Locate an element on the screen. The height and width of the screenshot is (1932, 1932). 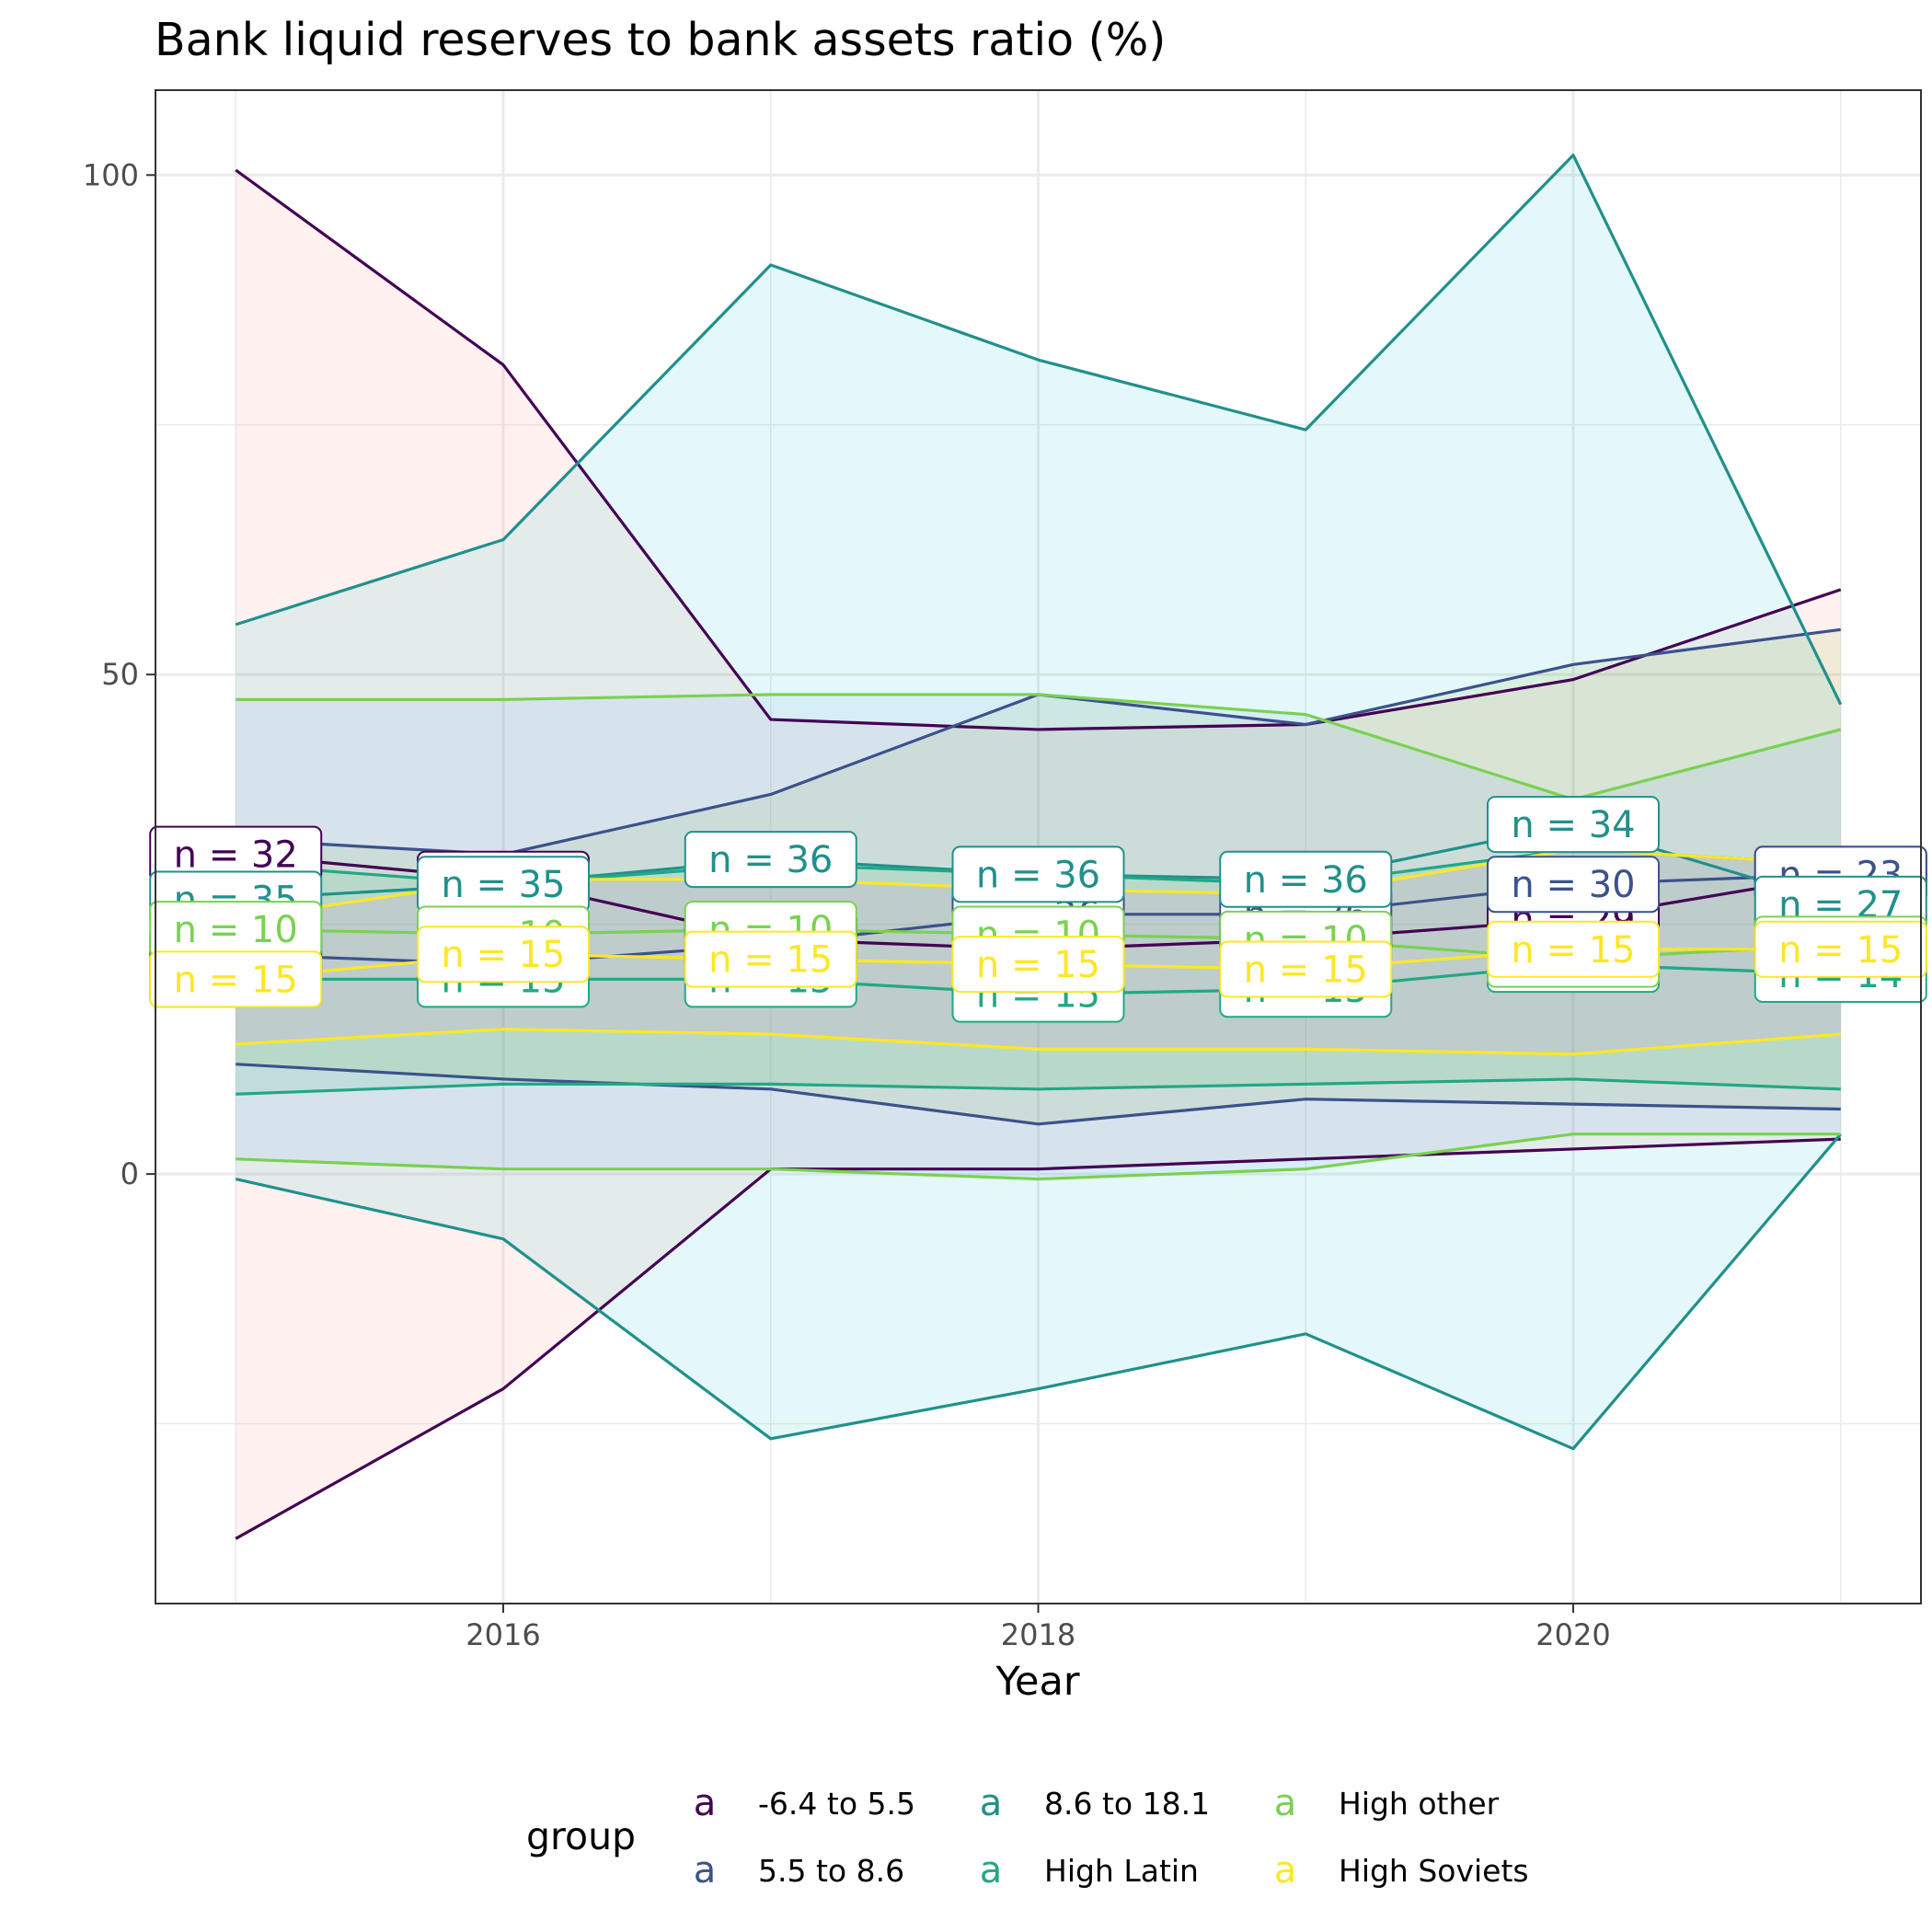
legend-label: High Soviets is located at coordinates (1434, 1871).